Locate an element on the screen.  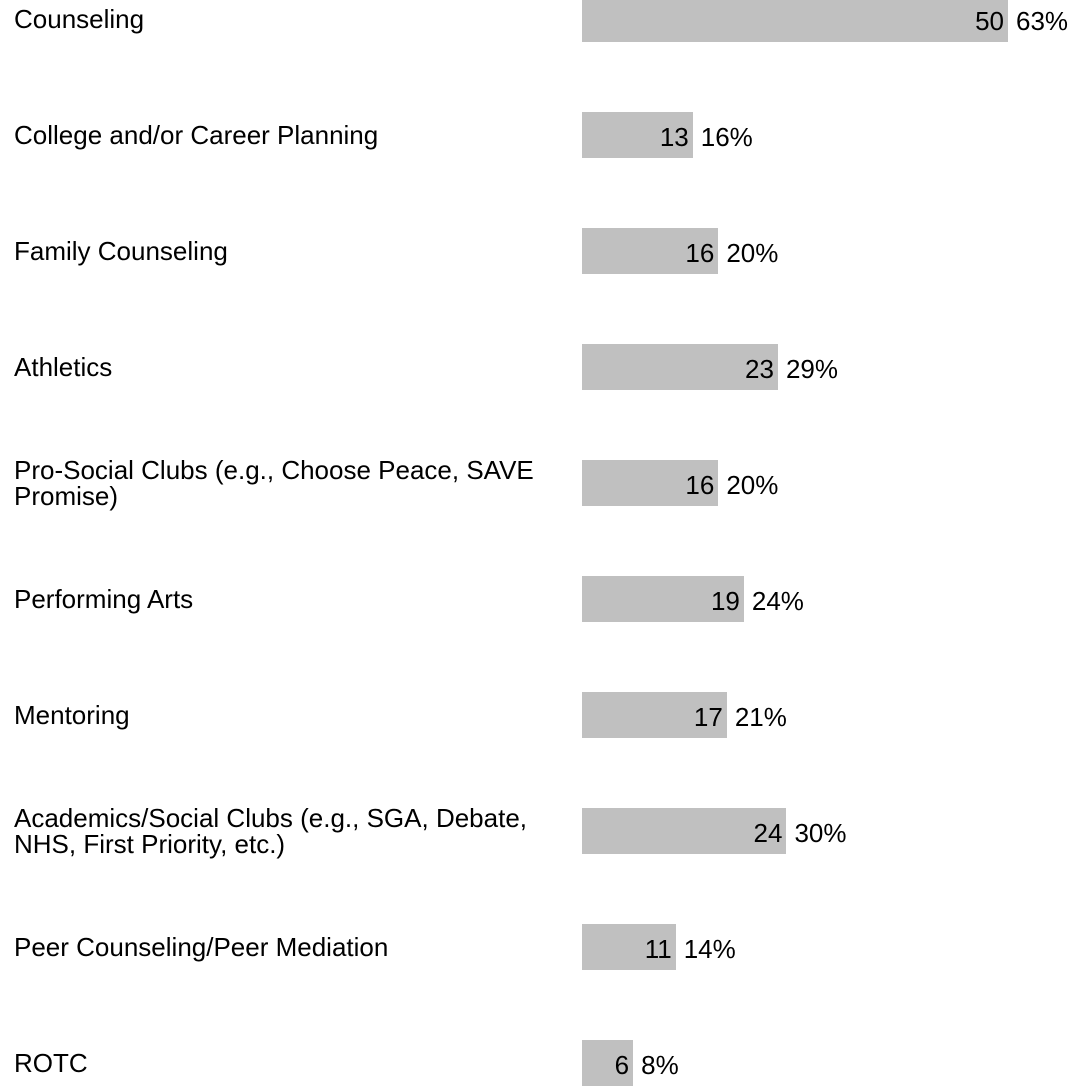
bar-row: College and/or Career Planning 13 16% is located at coordinates (545, 135).